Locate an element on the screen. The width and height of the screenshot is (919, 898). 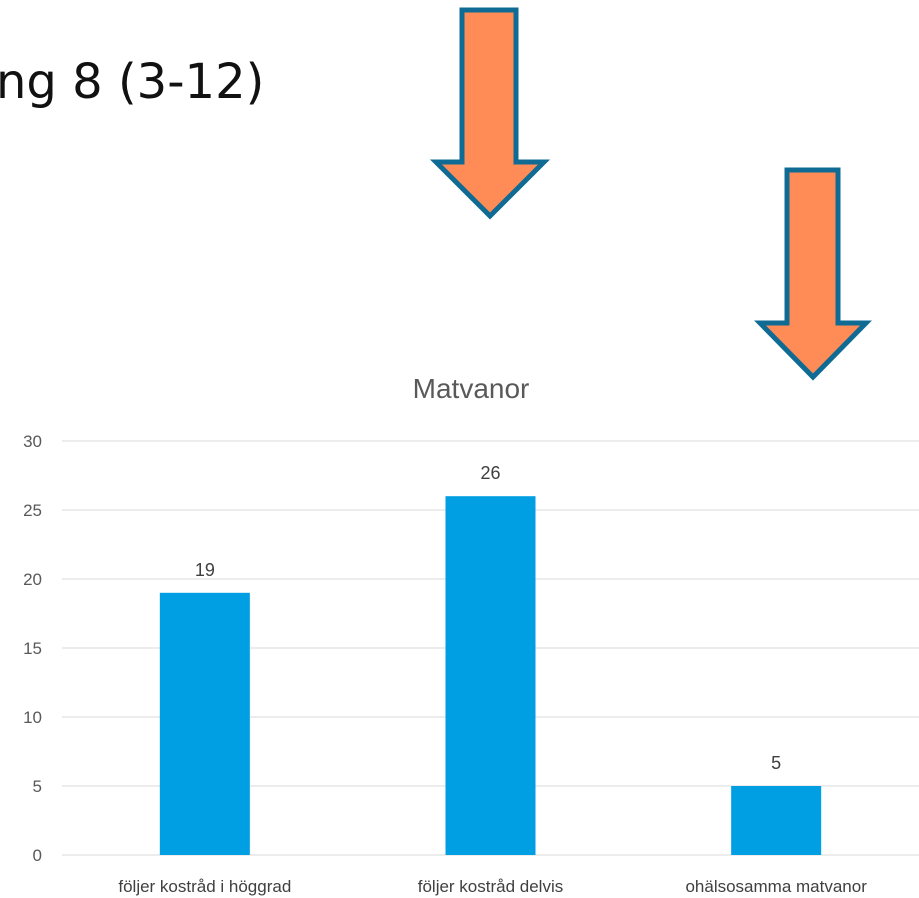
y-tick-label: 0 is located at coordinates (37, 855).